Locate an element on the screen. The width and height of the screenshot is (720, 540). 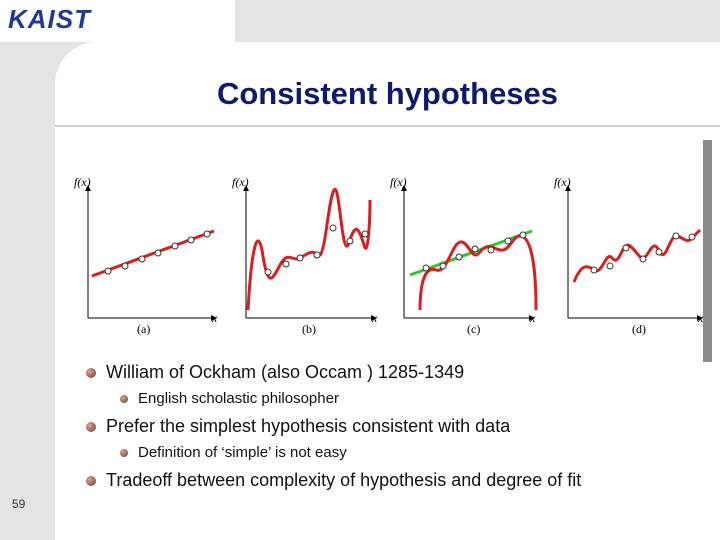
panel-b is located at coordinates (310, 253).